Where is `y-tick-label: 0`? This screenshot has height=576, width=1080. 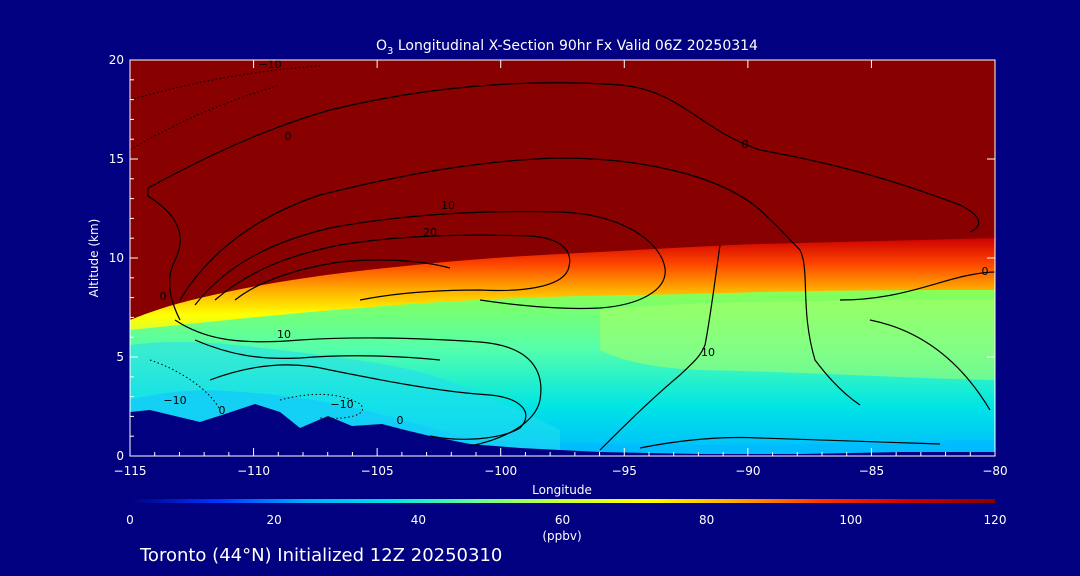 y-tick-label: 0 is located at coordinates (120, 456).